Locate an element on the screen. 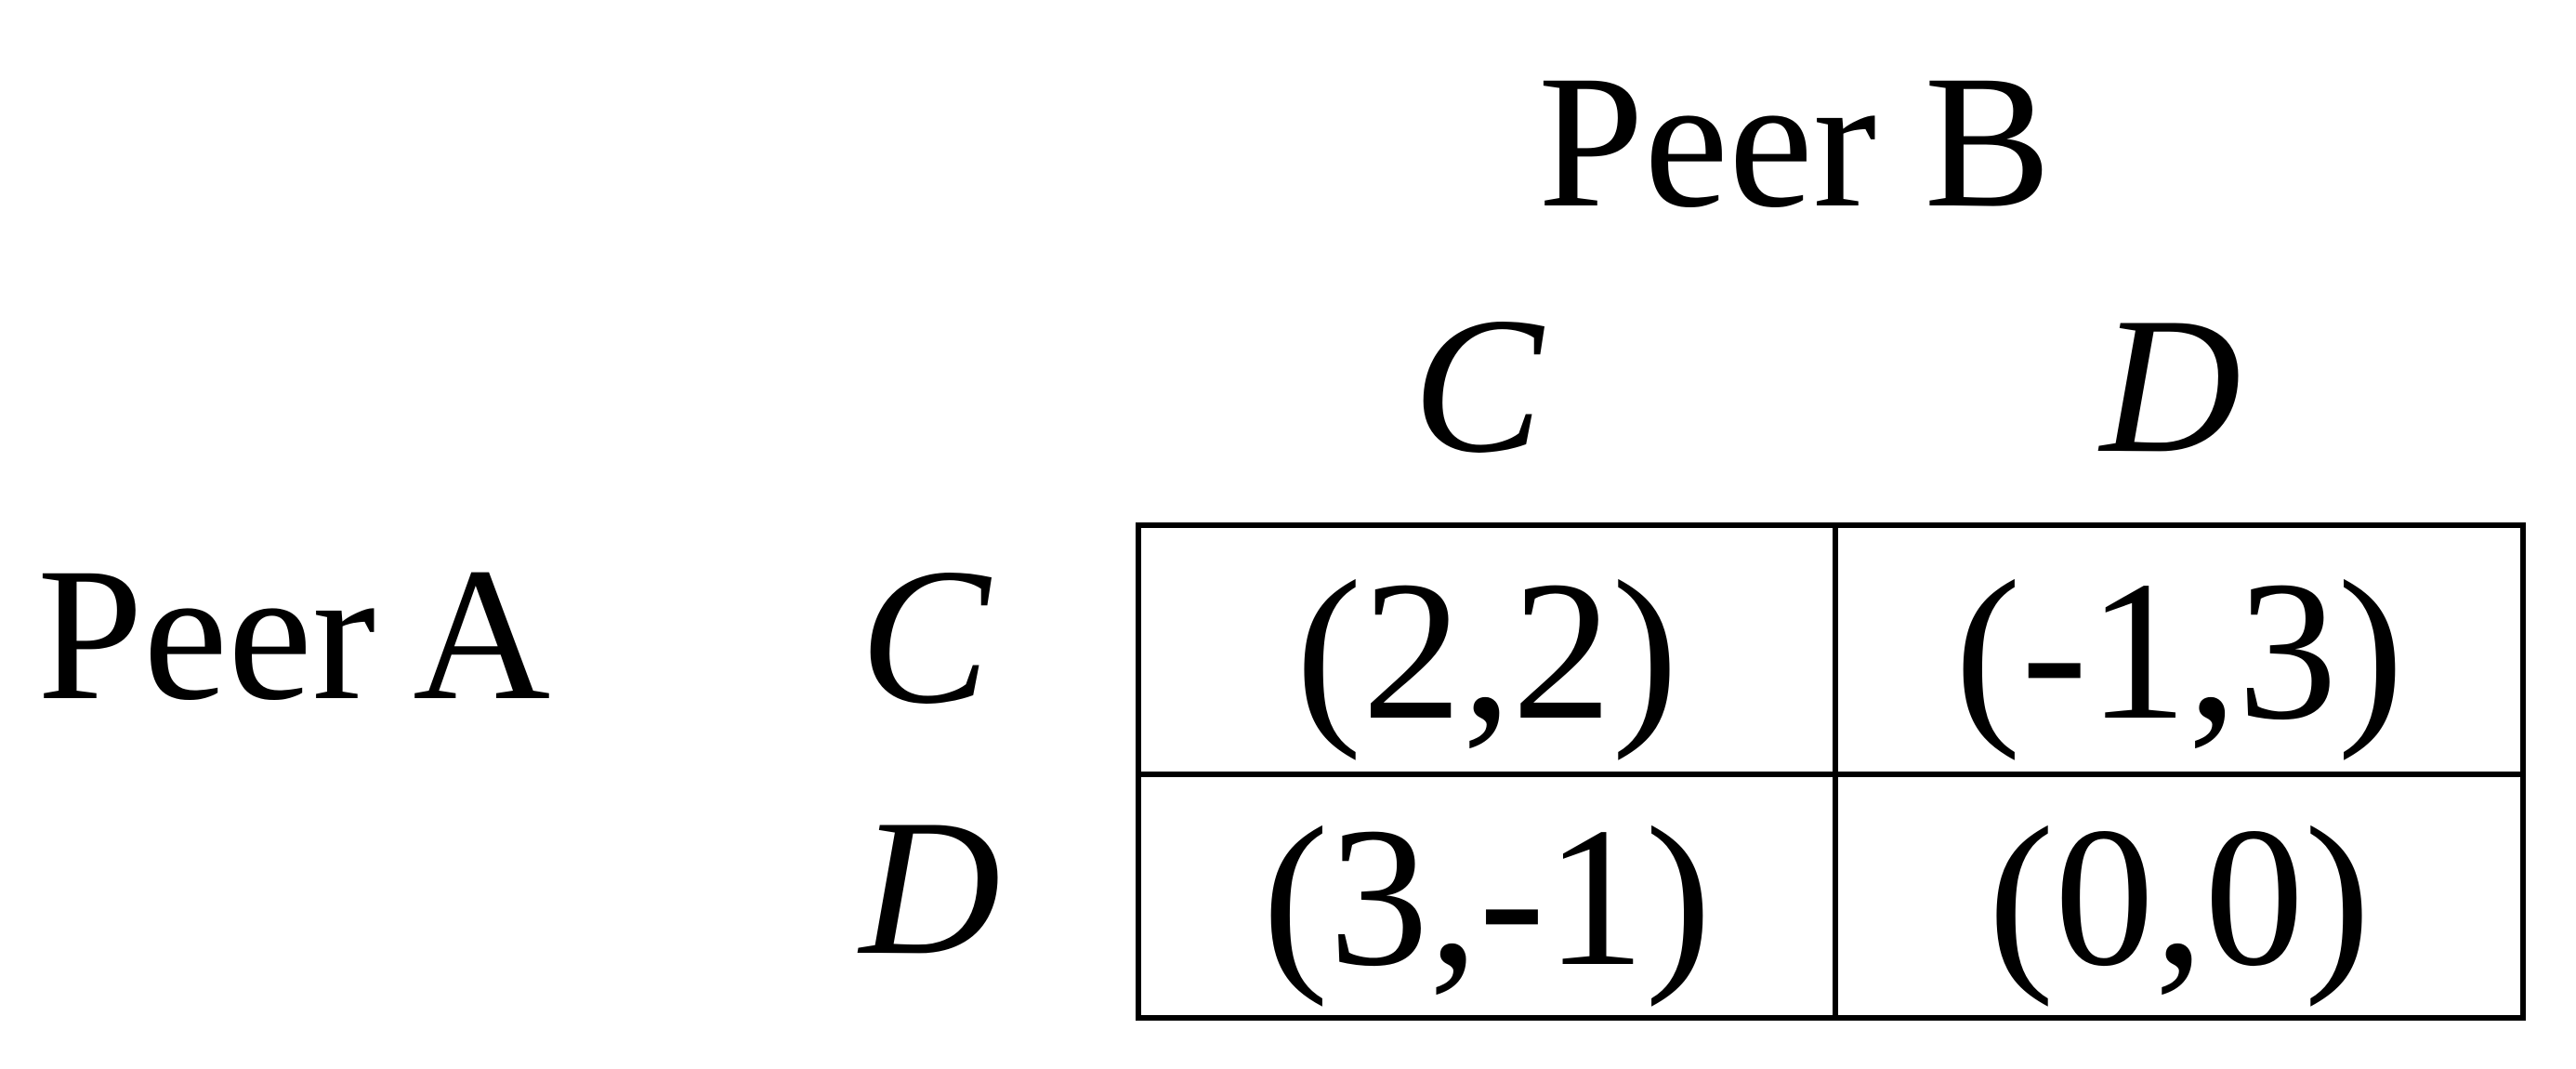 Image resolution: width=2576 pixels, height=1069 pixels. column-strategy-d: D is located at coordinates (2170, 386).